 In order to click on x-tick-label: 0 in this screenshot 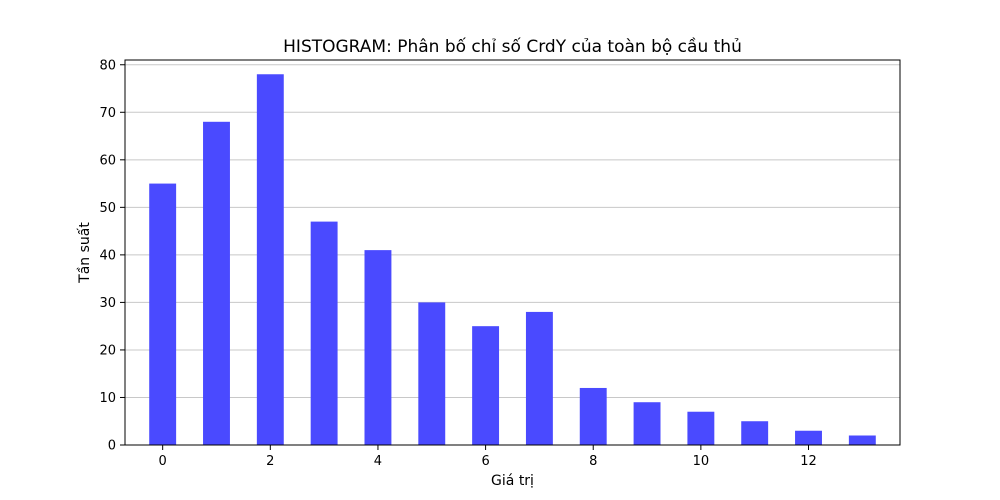, I will do `click(163, 461)`.